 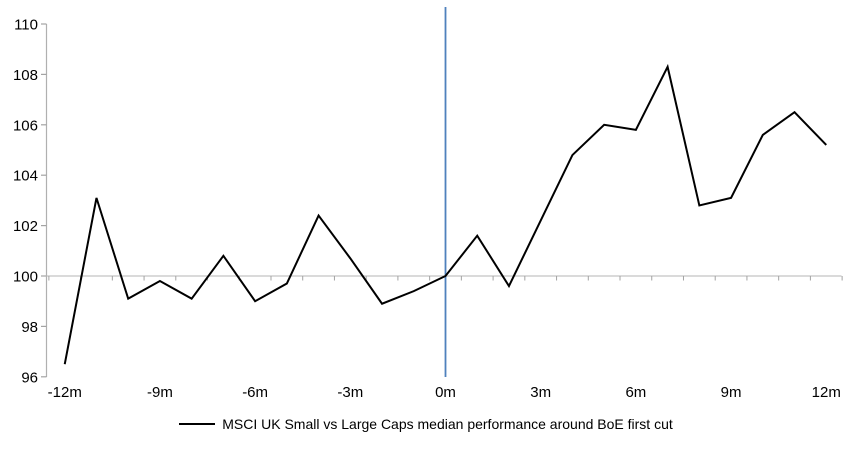 I want to click on x-tick-label: 9m, so click(x=731, y=392).